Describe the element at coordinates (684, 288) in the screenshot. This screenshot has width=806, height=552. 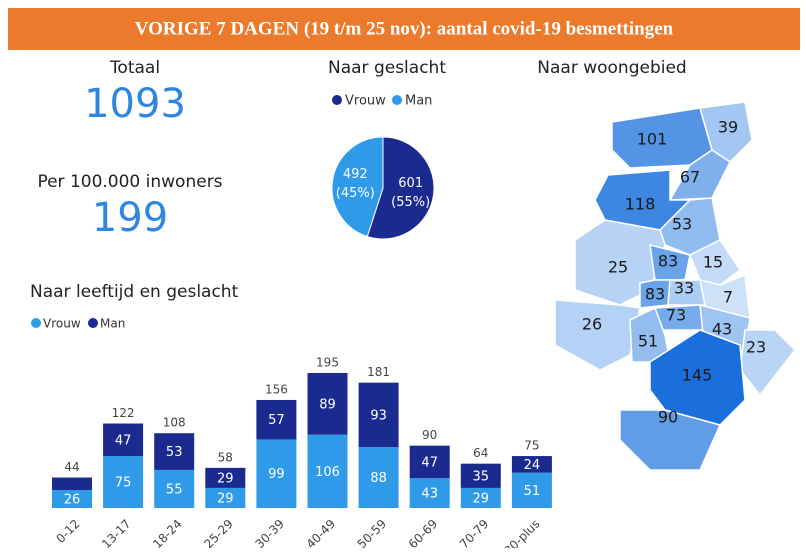
I see `region-label: 33` at that location.